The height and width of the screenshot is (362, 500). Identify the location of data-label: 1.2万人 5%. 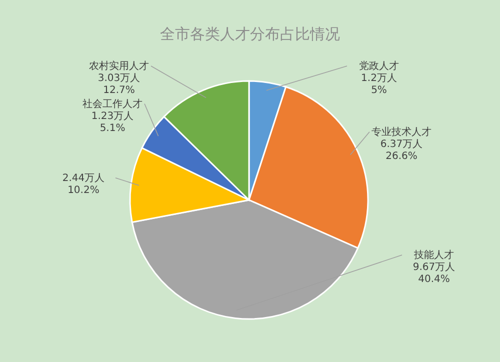
(379, 84).